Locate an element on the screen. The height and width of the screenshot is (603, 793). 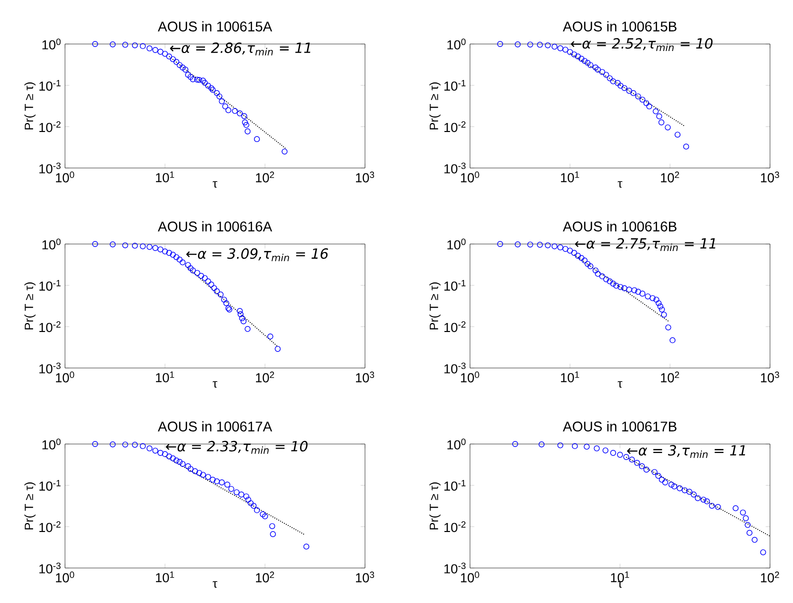
annotation: ←α = 2.86,τ$_{min}$ = 11 is located at coordinates (240, 49).